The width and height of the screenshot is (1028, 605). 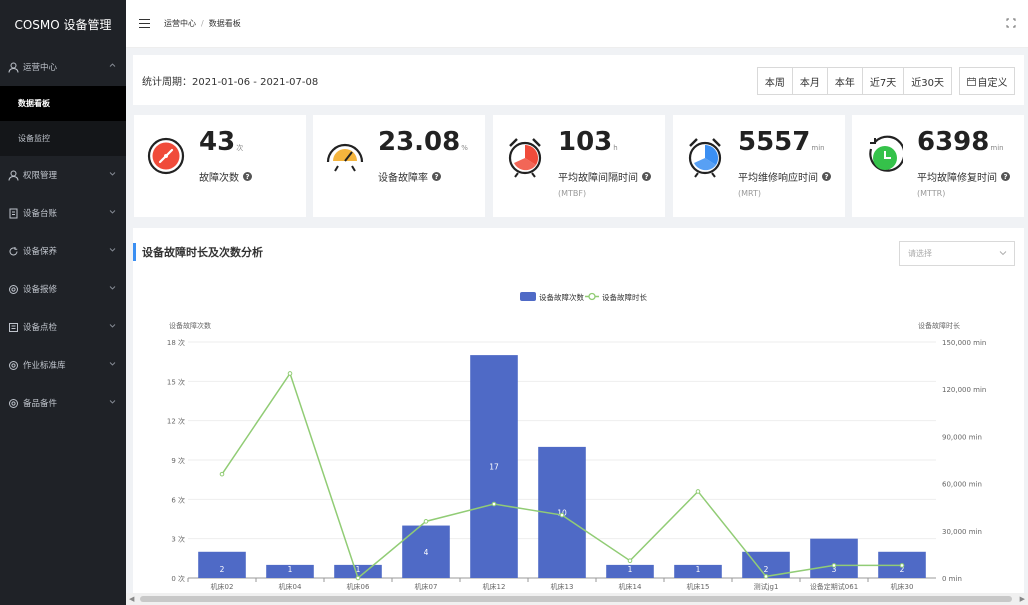 I want to click on sidebar-item-6: 作业标准库, so click(x=63, y=365).